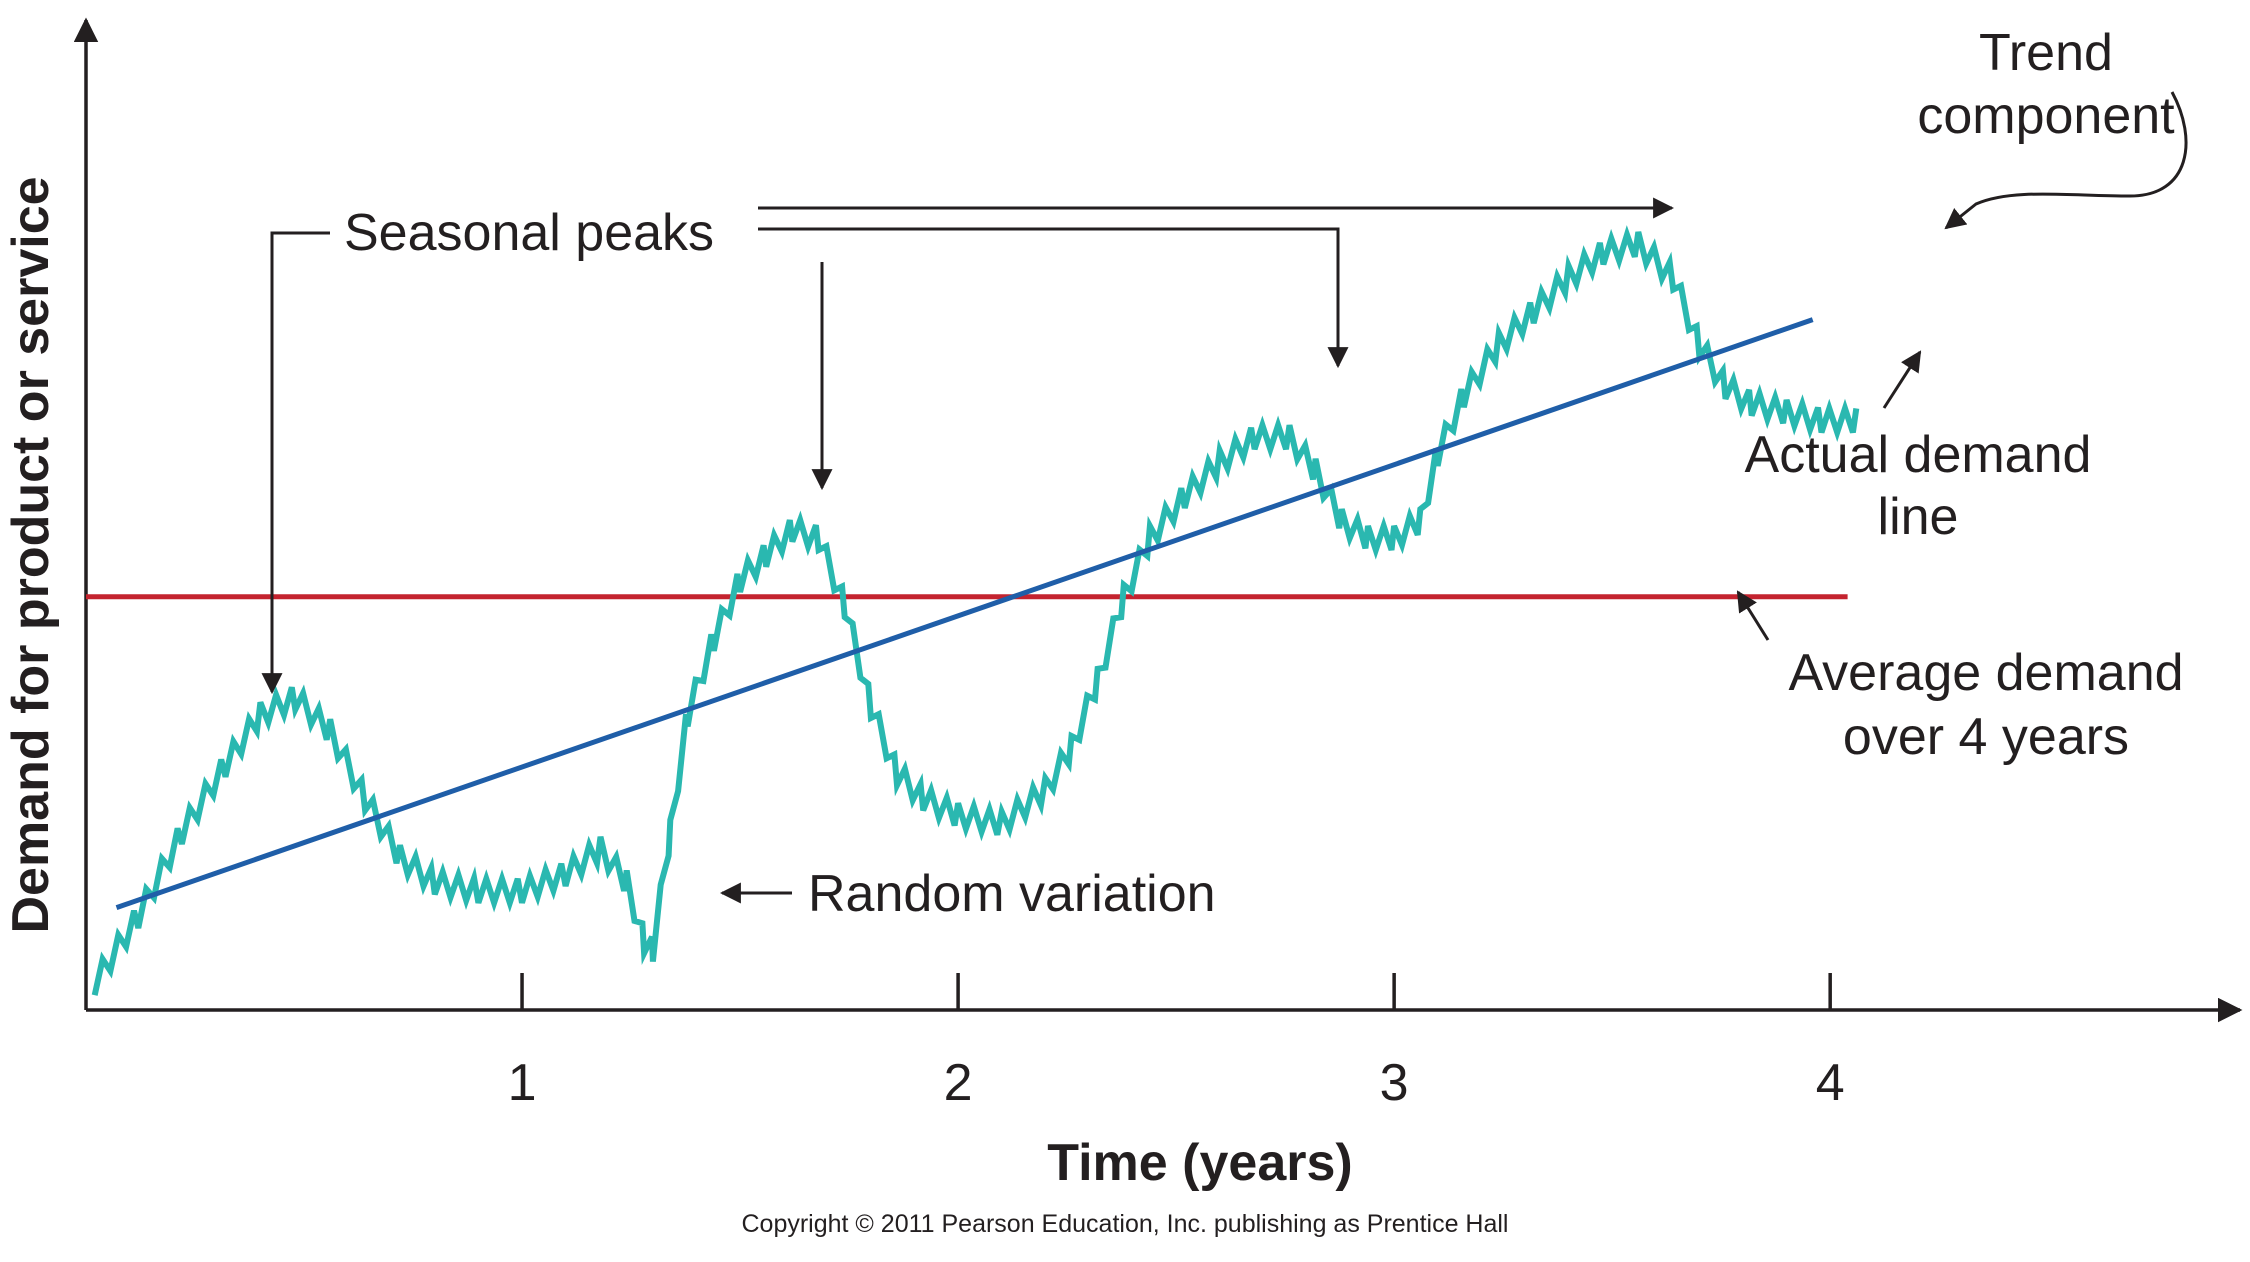 Image resolution: width=2250 pixels, height=1262 pixels. What do you see at coordinates (522, 1083) in the screenshot?
I see `x-tick-label-1: 1` at bounding box center [522, 1083].